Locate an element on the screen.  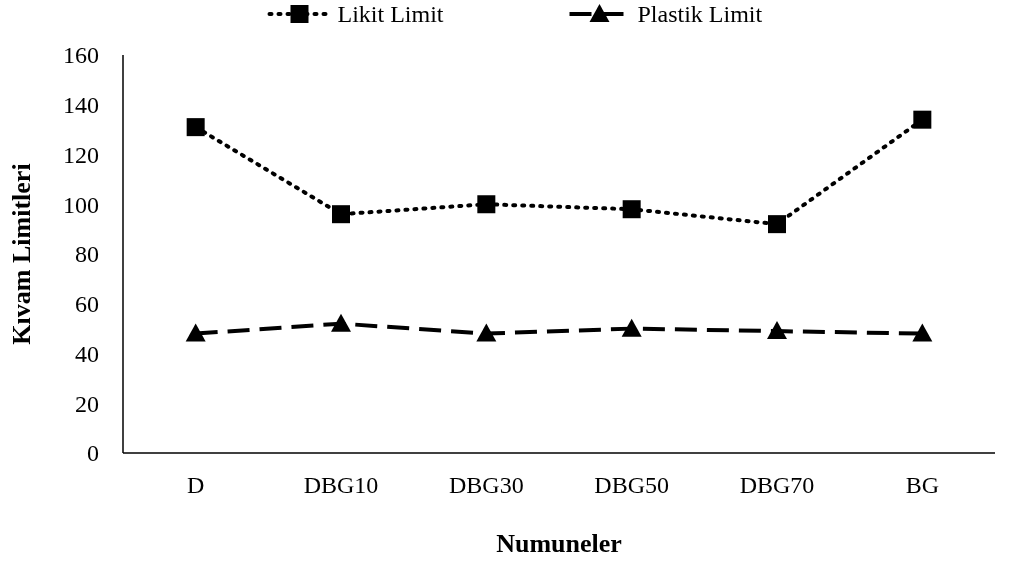
y-tick-label: 20 is located at coordinates (87, 403).